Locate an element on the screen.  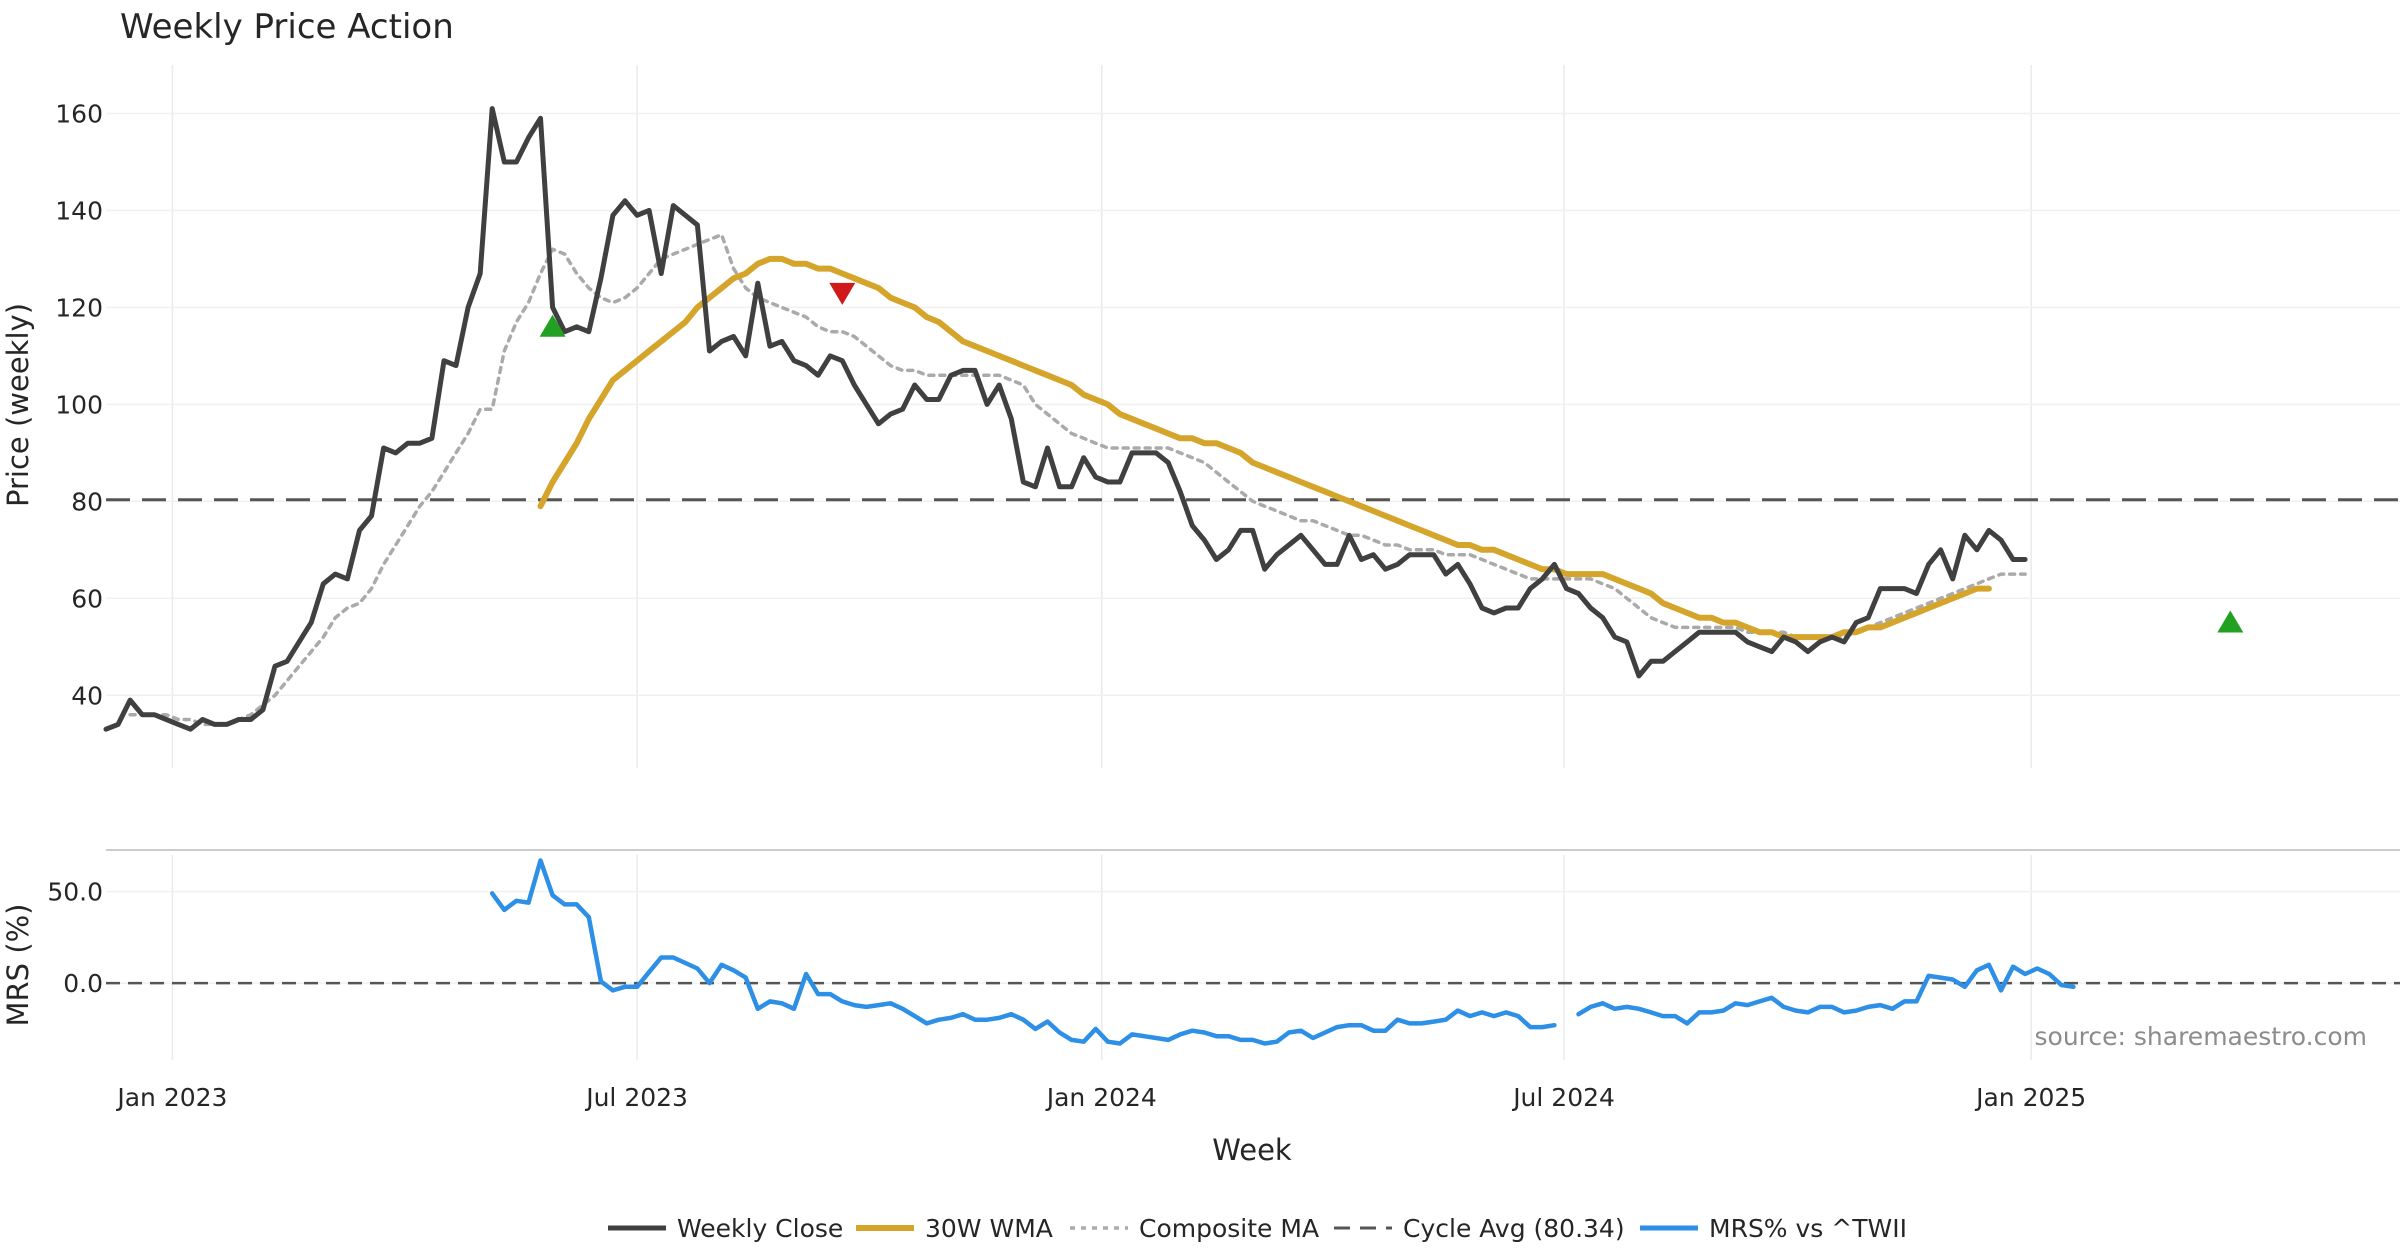
mrs-line is located at coordinates (1282, 952).